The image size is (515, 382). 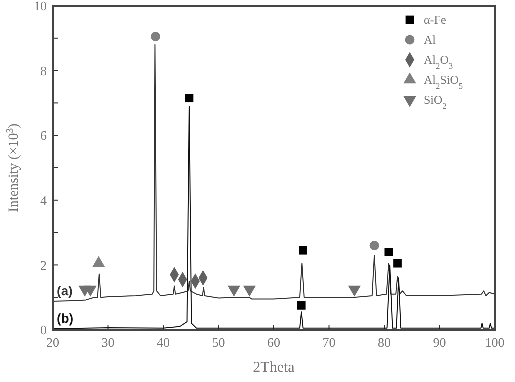 What do you see at coordinates (495, 342) in the screenshot?
I see `x-tick-label: 100` at bounding box center [495, 342].